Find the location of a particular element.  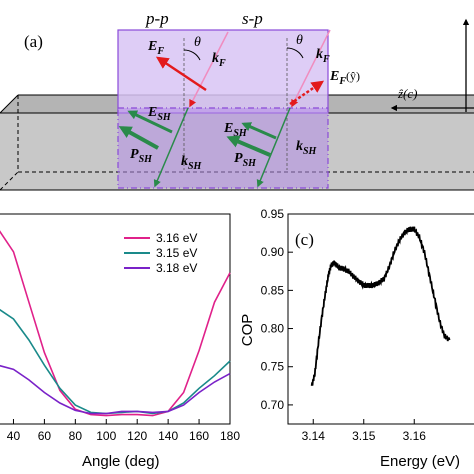

incident-beam-pp is located at coordinates (209, 69).